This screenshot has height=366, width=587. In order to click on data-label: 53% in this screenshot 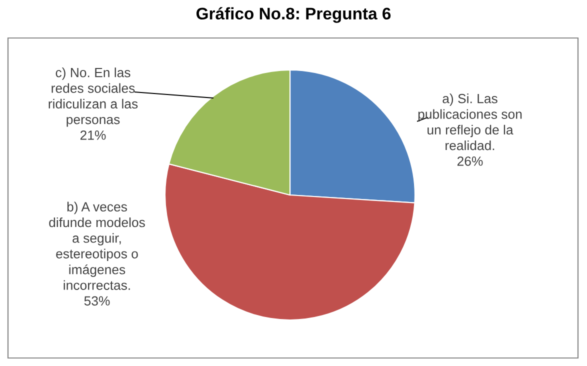, I will do `click(97, 301)`.